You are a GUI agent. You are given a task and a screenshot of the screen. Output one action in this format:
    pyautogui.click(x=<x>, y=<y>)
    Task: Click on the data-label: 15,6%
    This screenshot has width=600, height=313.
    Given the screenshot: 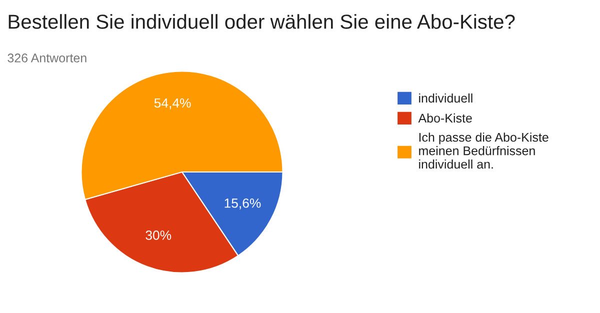 What is the action you would take?
    pyautogui.click(x=242, y=204)
    